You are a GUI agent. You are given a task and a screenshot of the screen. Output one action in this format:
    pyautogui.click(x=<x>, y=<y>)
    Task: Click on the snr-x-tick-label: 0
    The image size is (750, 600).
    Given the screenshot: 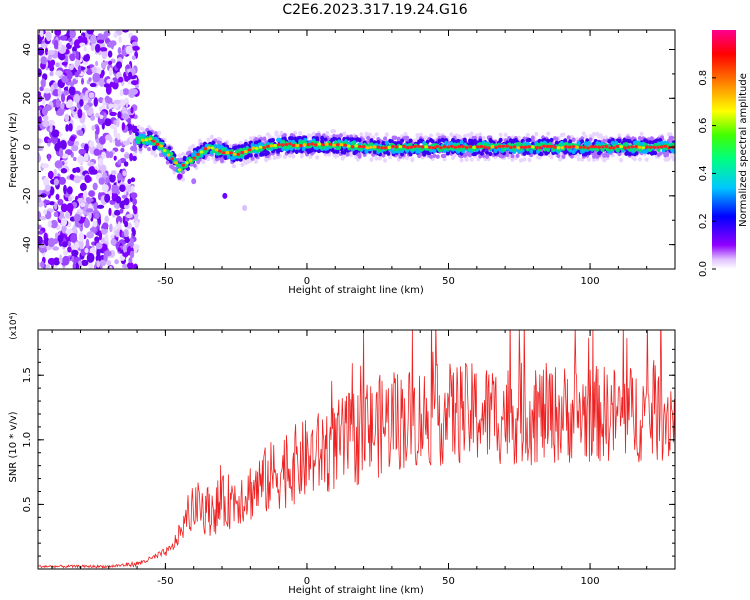 What is the action you would take?
    pyautogui.click(x=307, y=581)
    